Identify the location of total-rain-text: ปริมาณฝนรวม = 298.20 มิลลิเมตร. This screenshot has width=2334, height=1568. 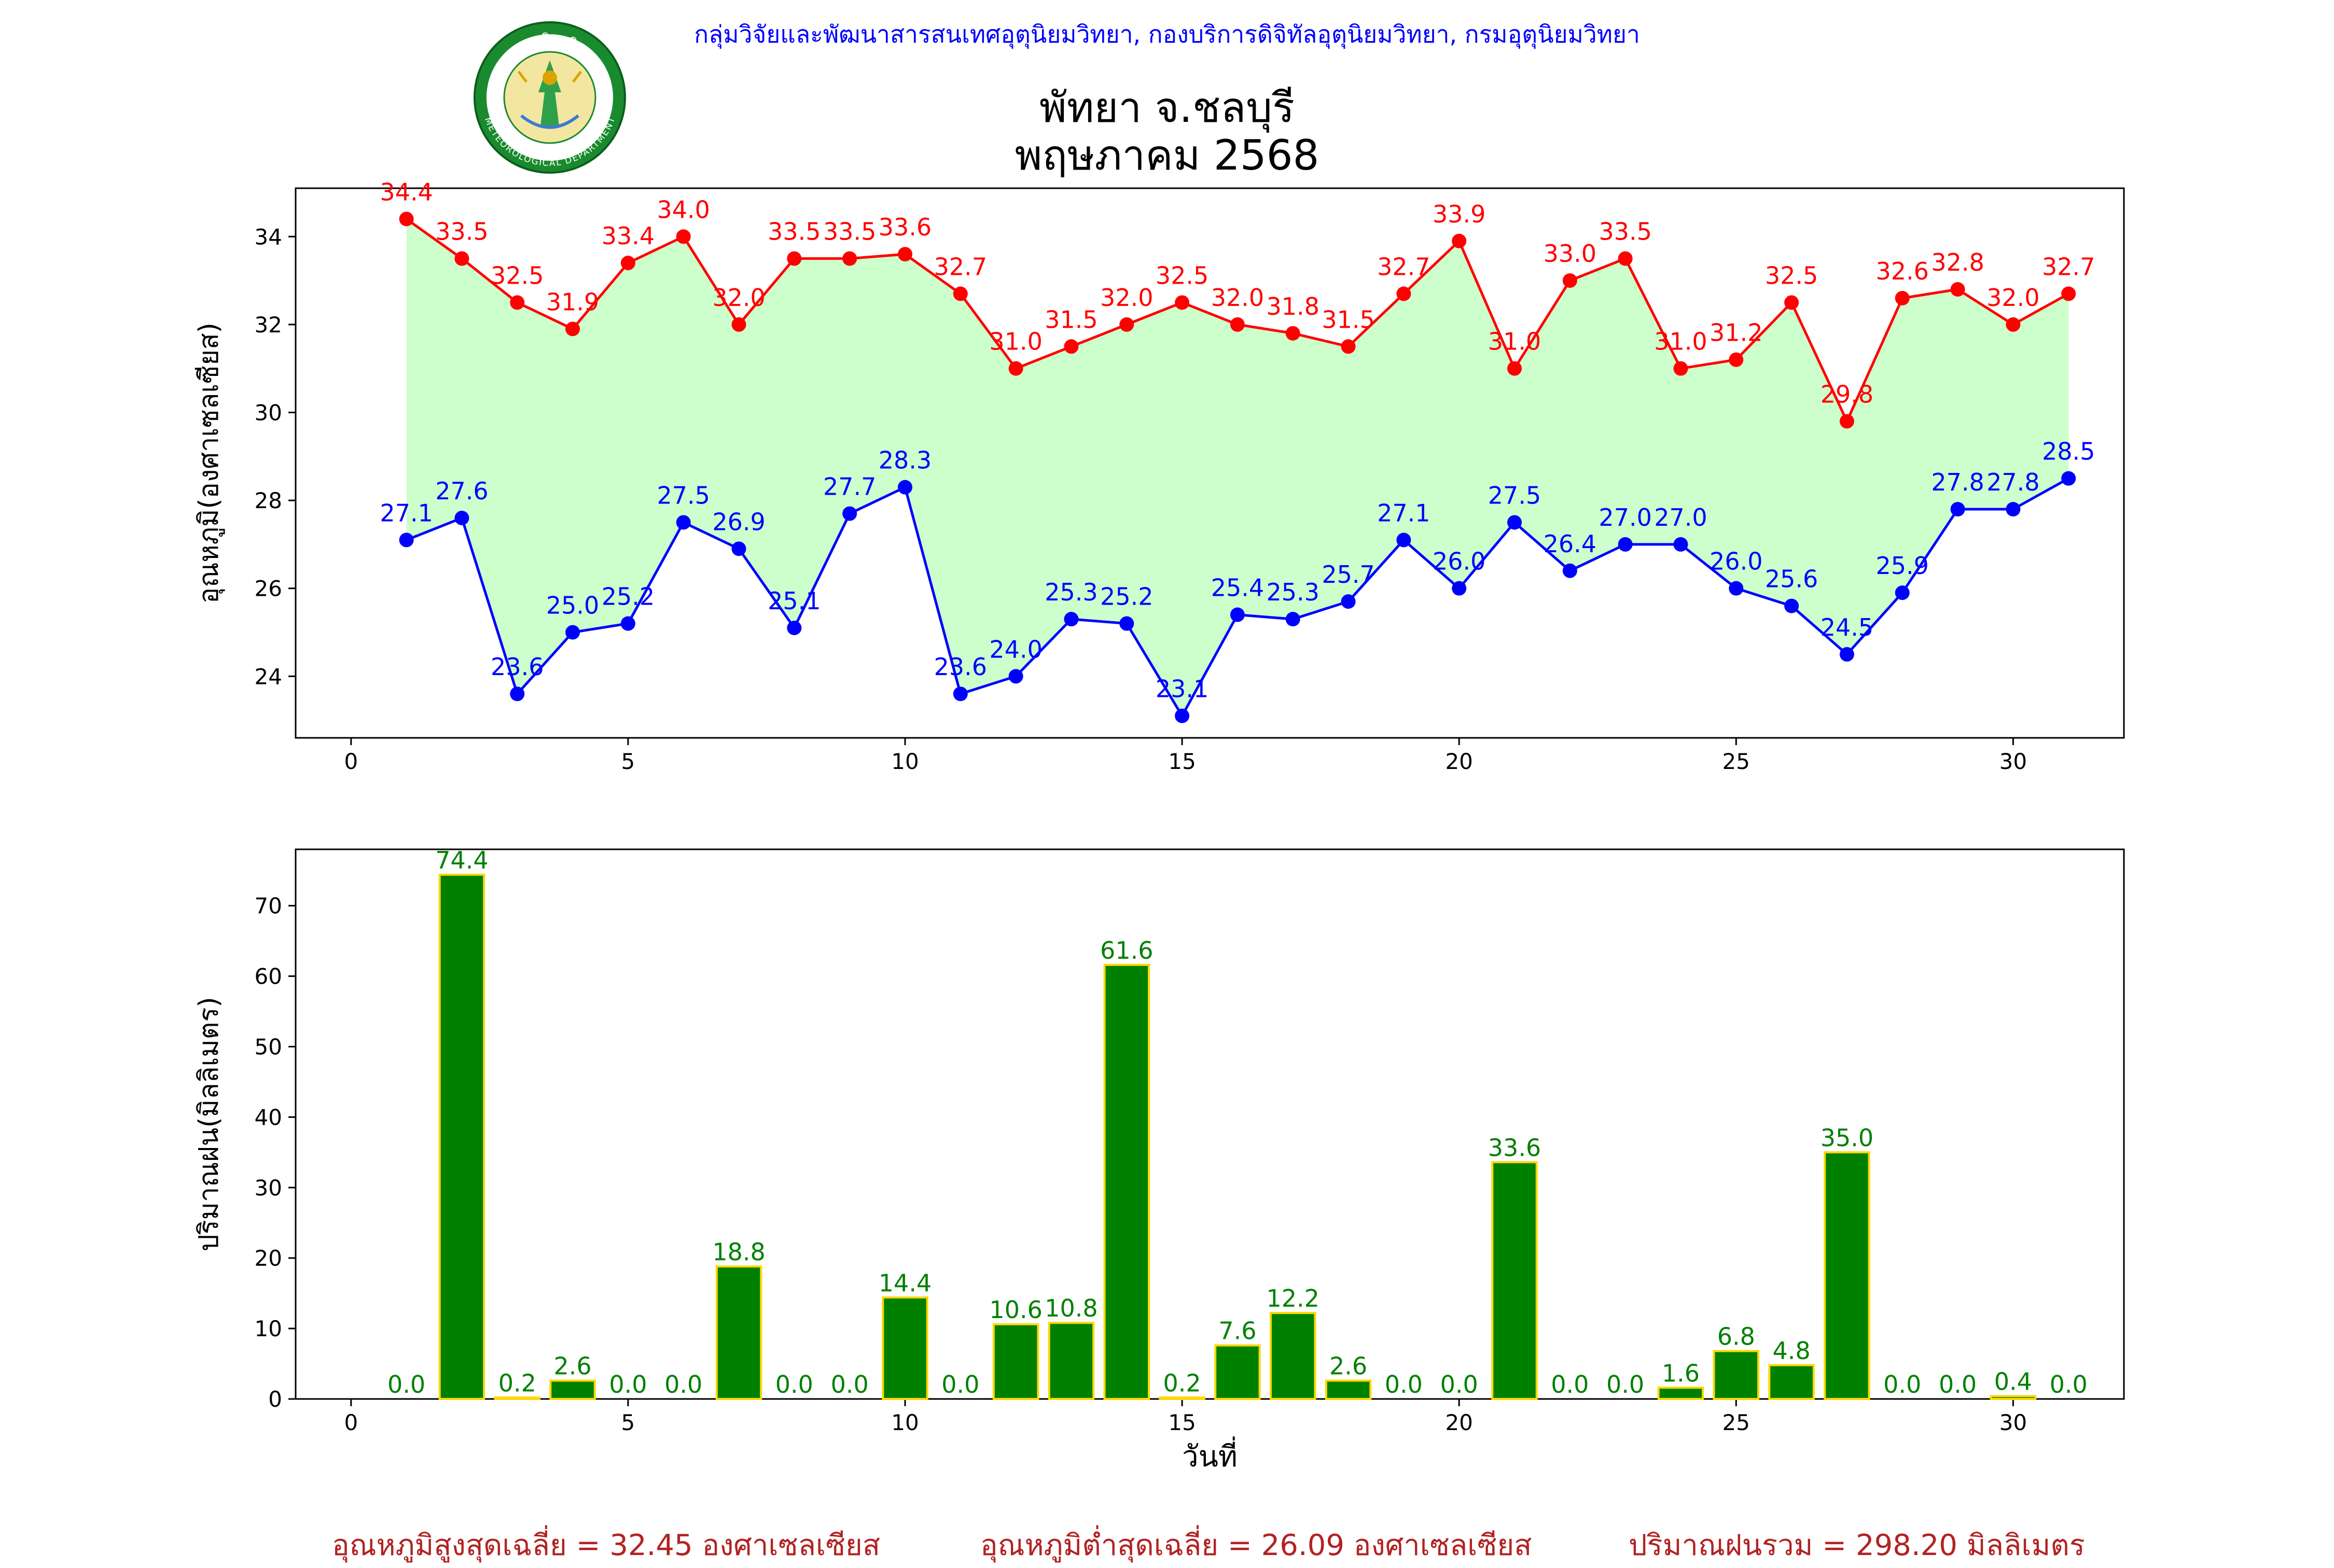
(1857, 1545).